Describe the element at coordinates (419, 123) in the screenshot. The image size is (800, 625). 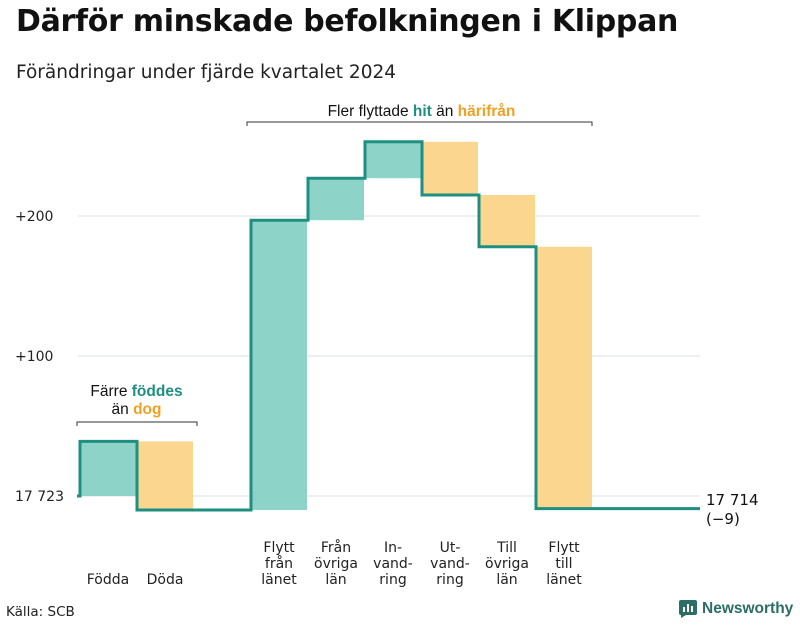
I see `annotation-bracket-migration` at that location.